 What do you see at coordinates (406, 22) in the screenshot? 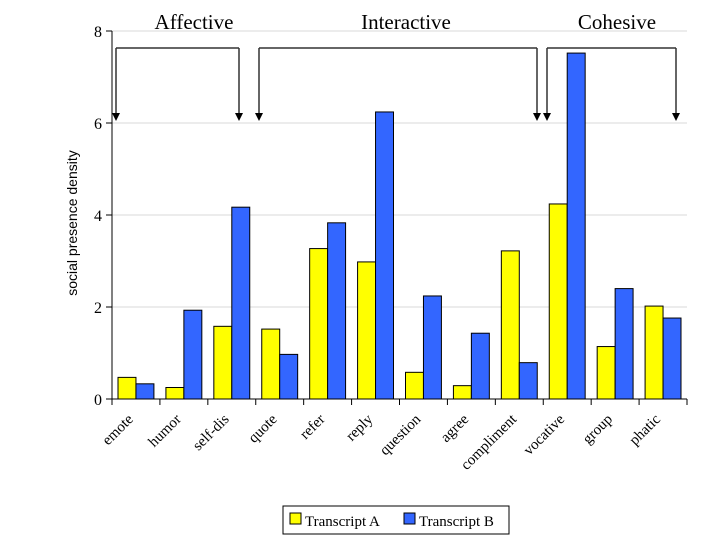
I see `group-interactive-title: Interactive` at bounding box center [406, 22].